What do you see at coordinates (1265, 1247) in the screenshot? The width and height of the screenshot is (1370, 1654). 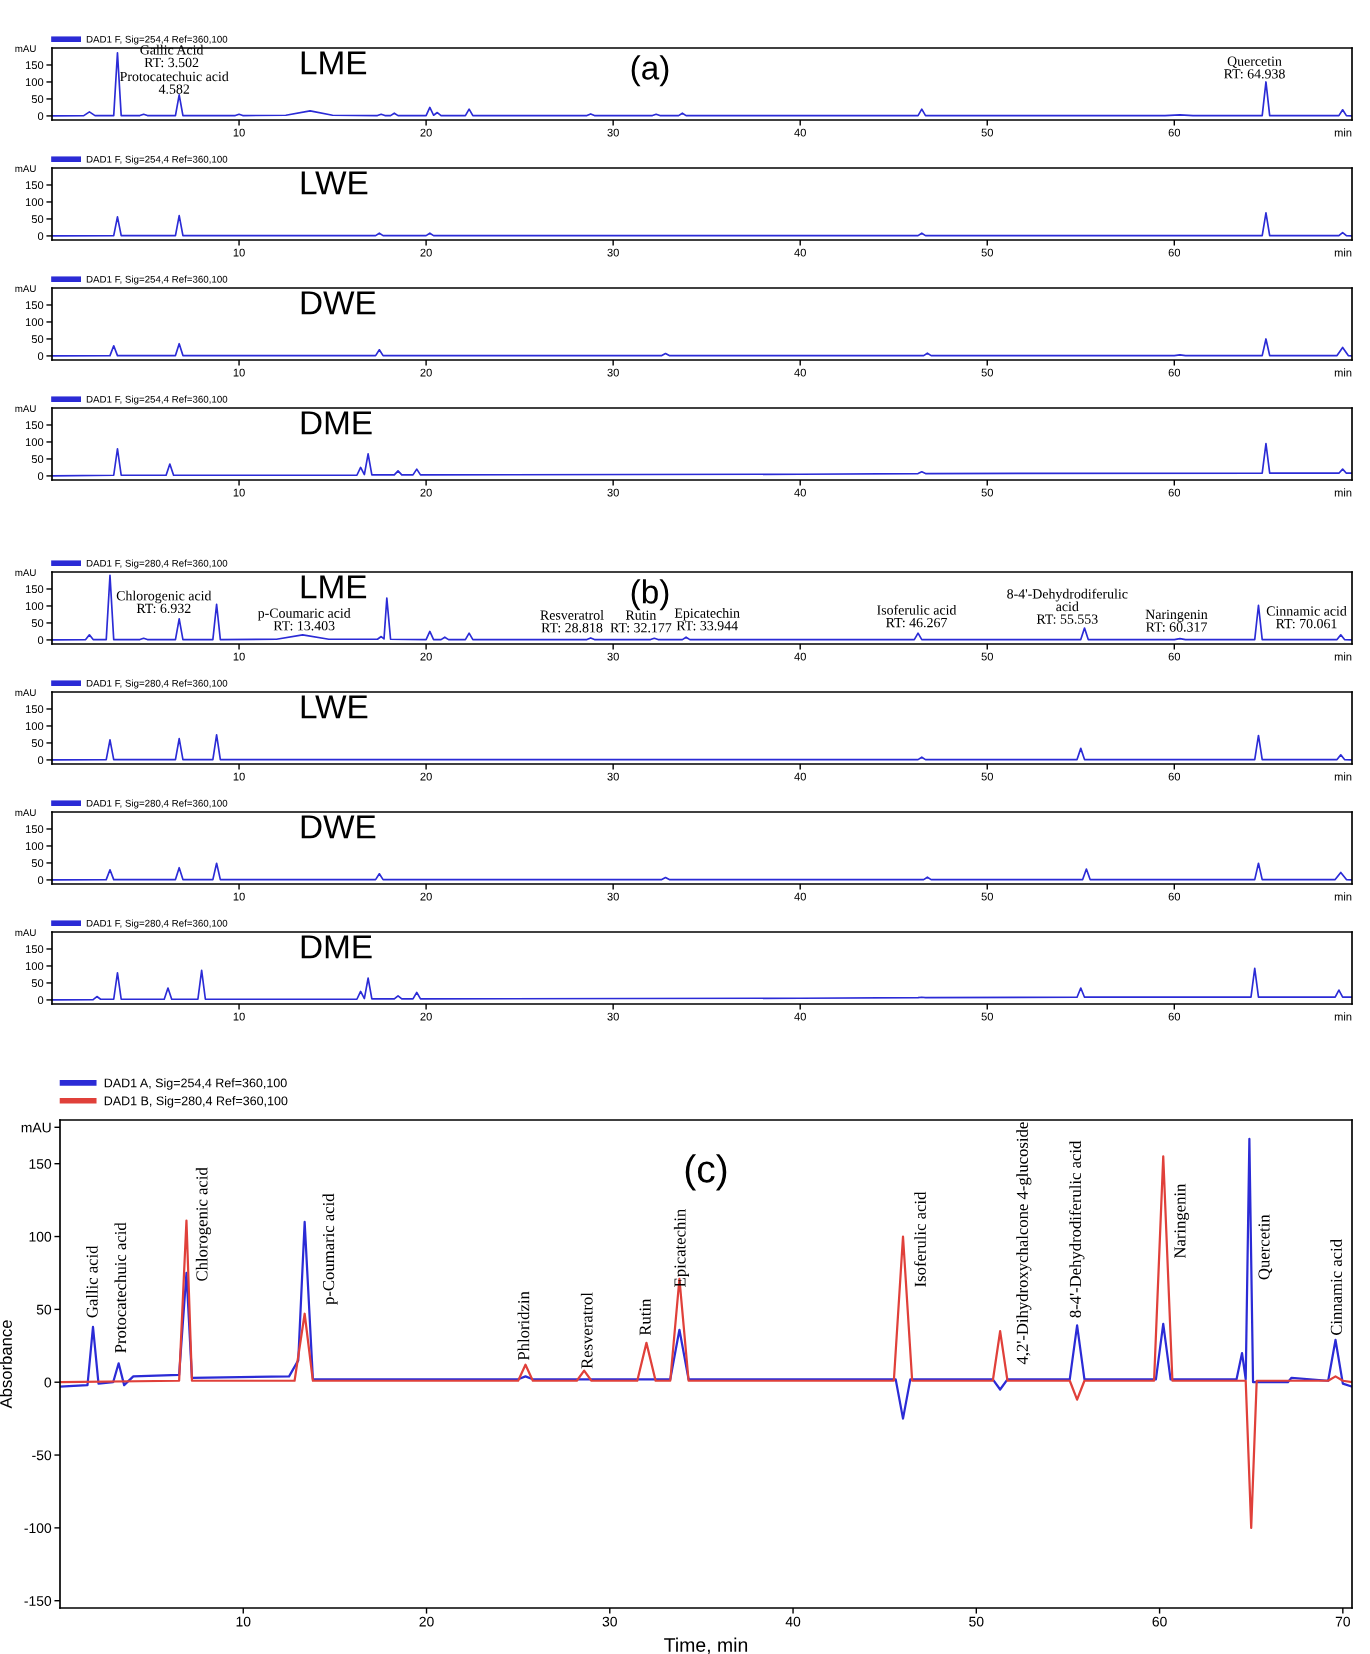 I see `annotation: Quercetin` at bounding box center [1265, 1247].